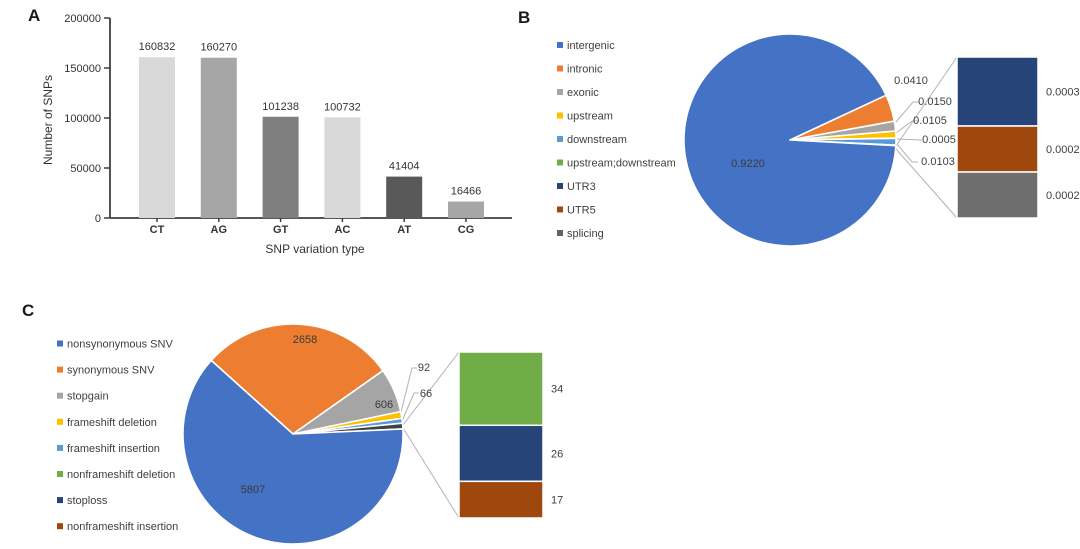  Describe the element at coordinates (82, 119) in the screenshot. I see `y-tick-label: 100000` at that location.